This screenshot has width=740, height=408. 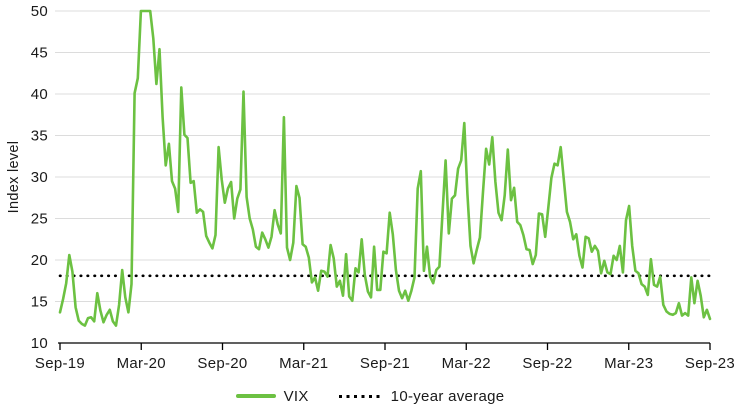 What do you see at coordinates (39, 94) in the screenshot?
I see `y-tick-label: 40` at bounding box center [39, 94].